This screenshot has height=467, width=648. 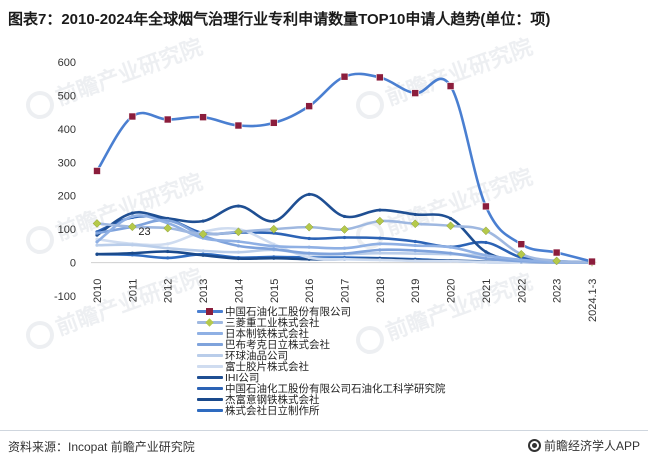 What do you see at coordinates (272, 411) in the screenshot?
I see `legend-label: 株式会社日立制作所` at bounding box center [272, 411].